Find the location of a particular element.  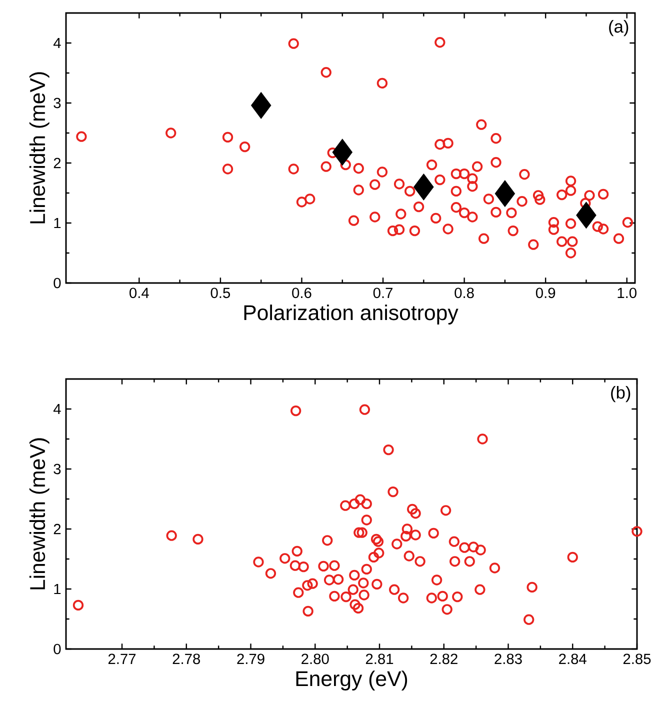

x-tick-label: 2.83 is located at coordinates (508, 659).